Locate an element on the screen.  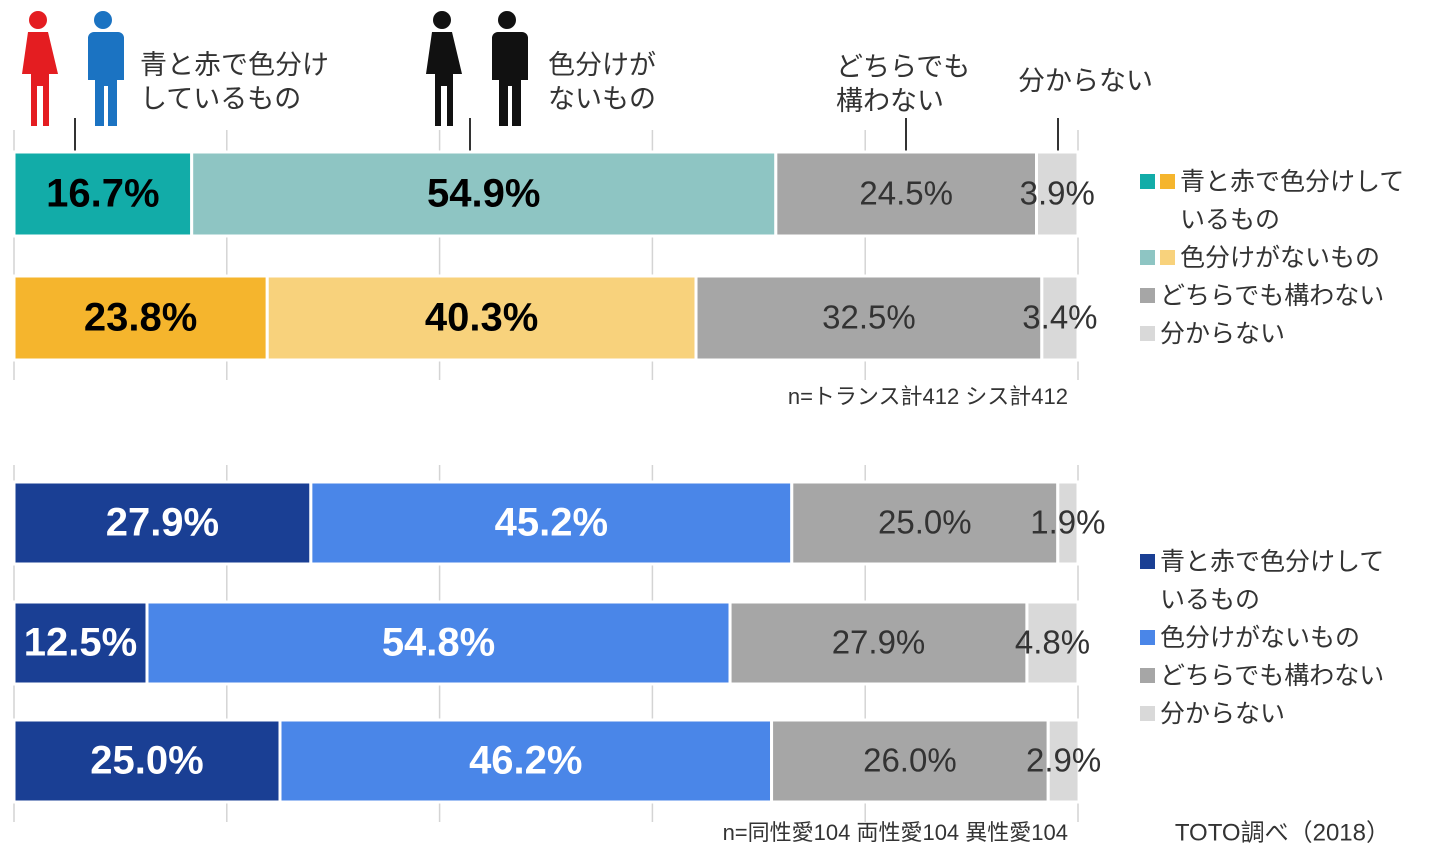
data-label: 12.5% is located at coordinates (80, 643).